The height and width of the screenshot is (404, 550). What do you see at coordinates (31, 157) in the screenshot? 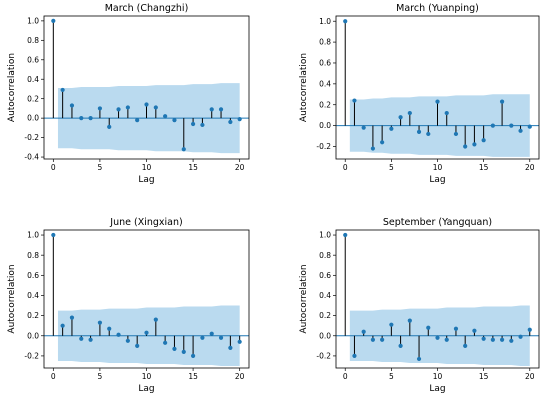
I see `y-tick-label: -0.4` at bounding box center [31, 157].